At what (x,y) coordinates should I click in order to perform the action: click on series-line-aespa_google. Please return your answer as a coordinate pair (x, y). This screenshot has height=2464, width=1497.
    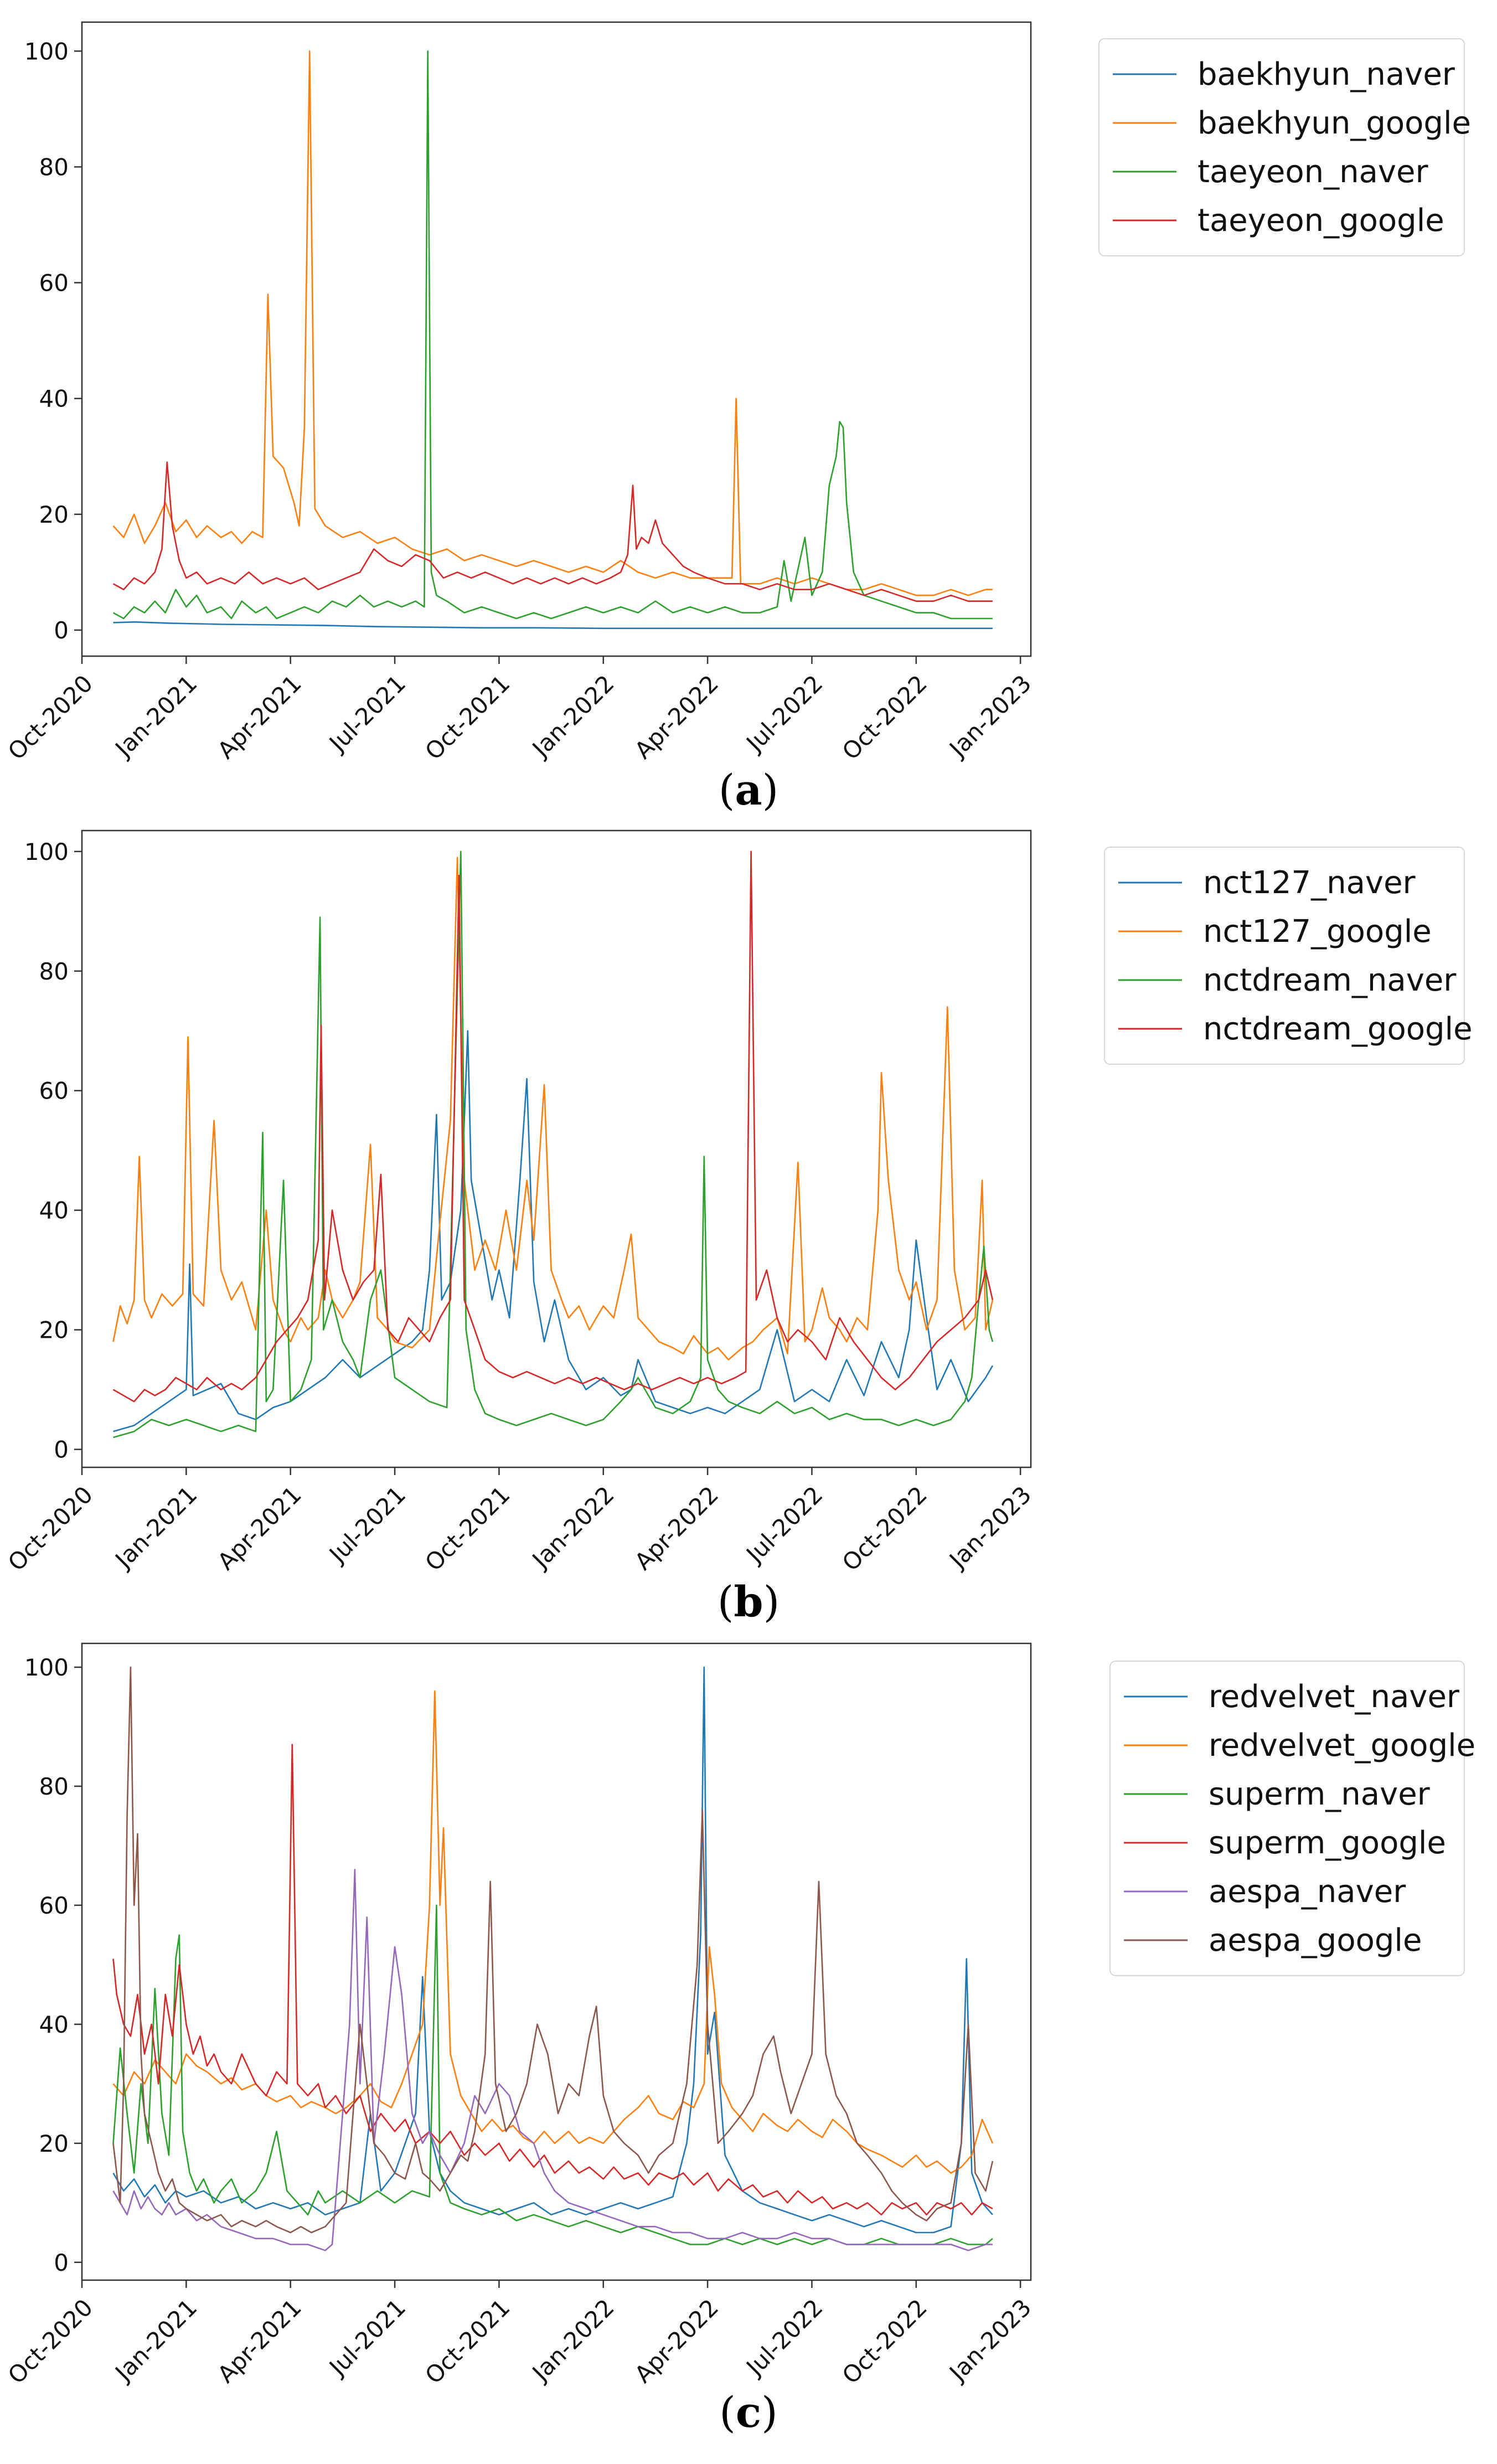
    Looking at the image, I should click on (553, 1950).